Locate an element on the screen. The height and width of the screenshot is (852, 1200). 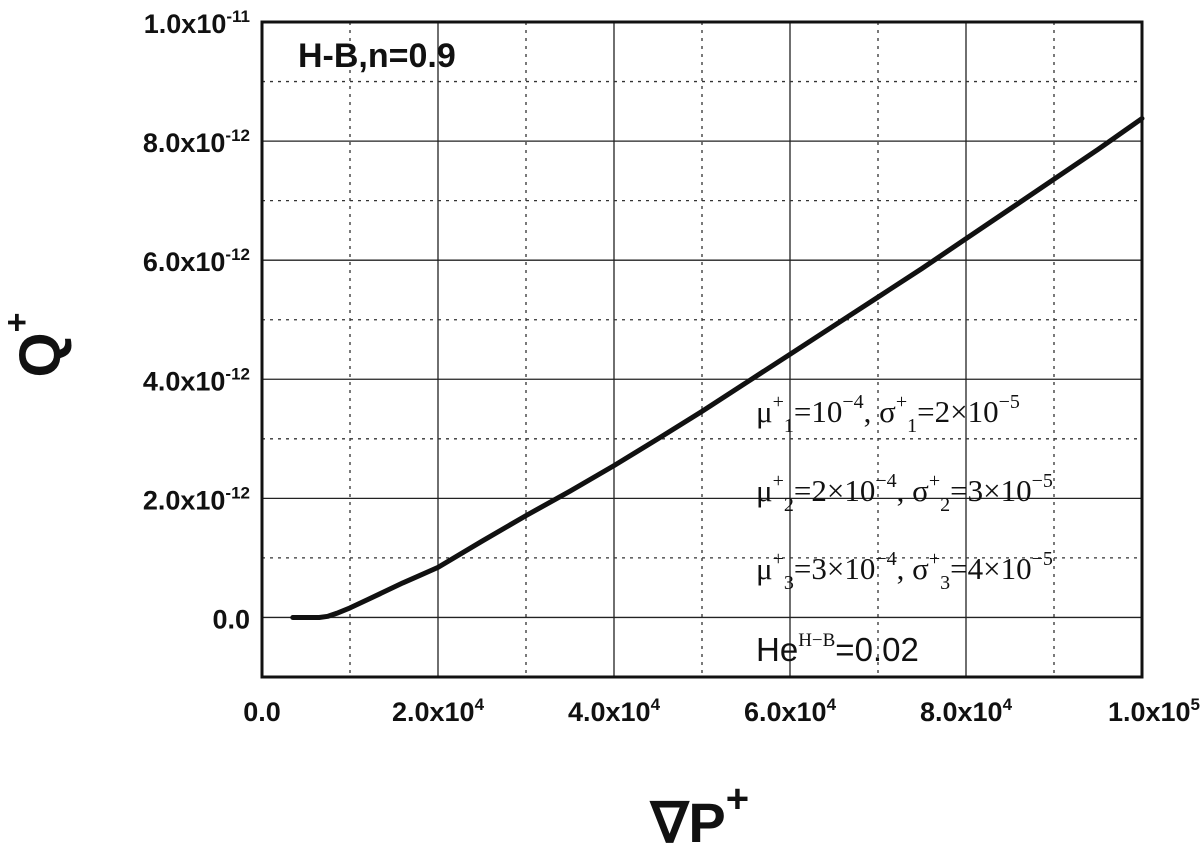
y-tick-label: 4.0x10⁻¹² is located at coordinates (196, 380).